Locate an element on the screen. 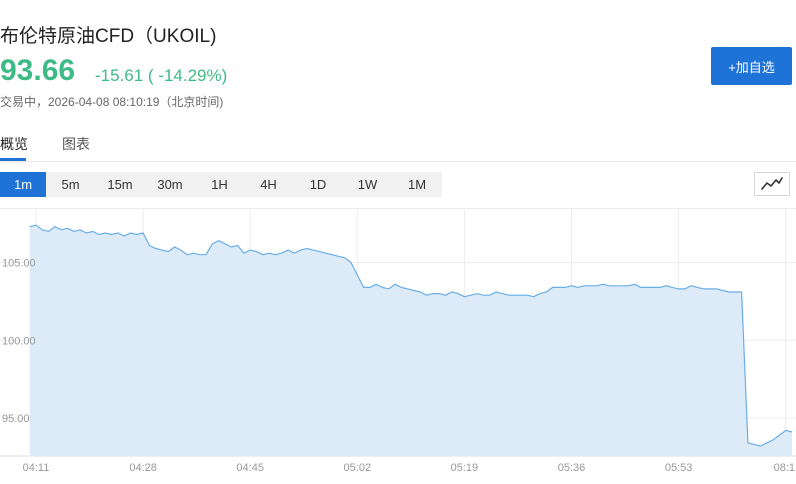  x-tick-label: 04:28 is located at coordinates (143, 468).